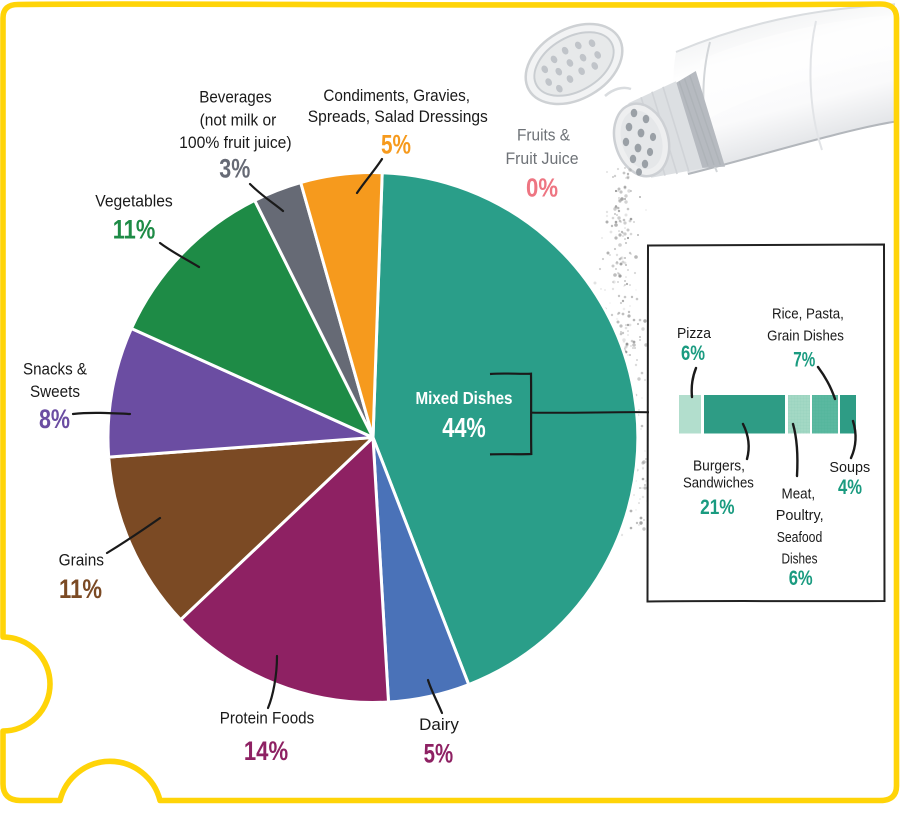 The image size is (900, 813). I want to click on svg-text: Dishes, so click(800, 558).